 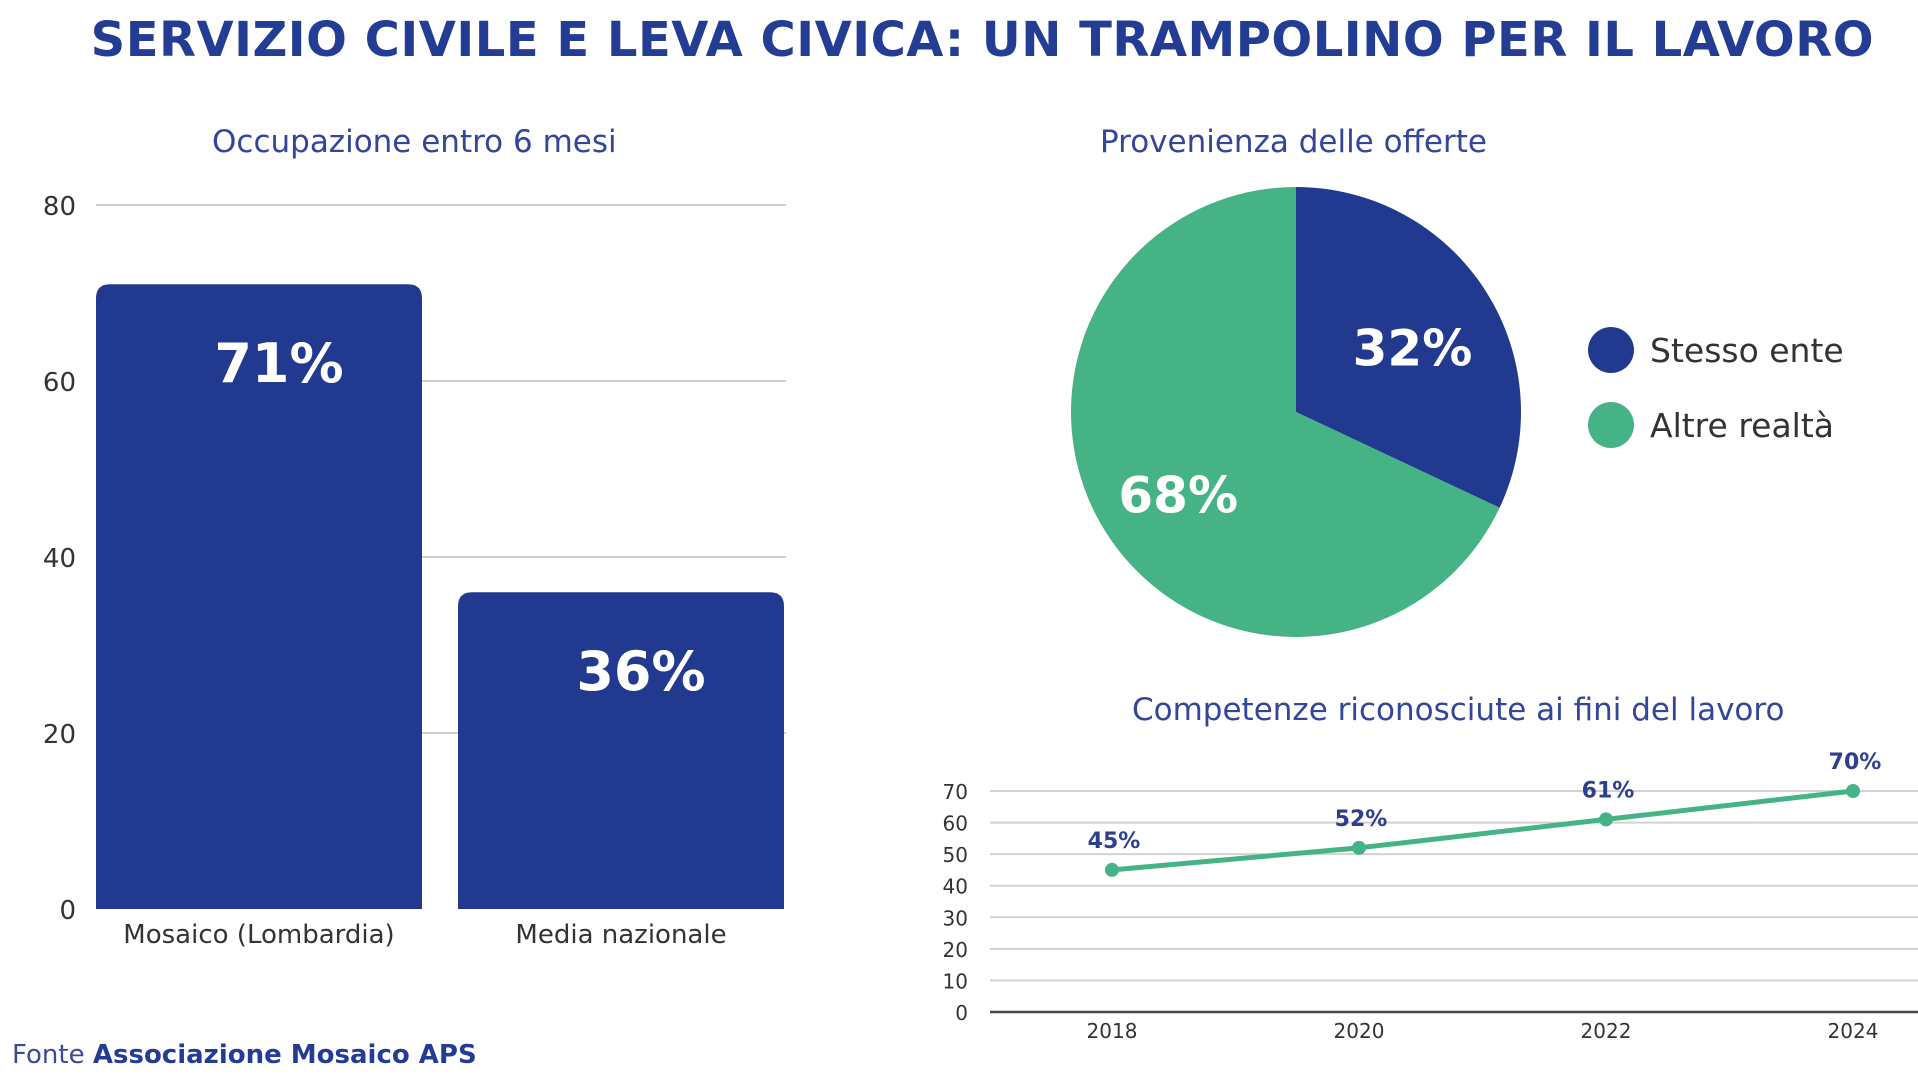 What do you see at coordinates (1611, 425) in the screenshot?
I see `legend-swatch-green` at bounding box center [1611, 425].